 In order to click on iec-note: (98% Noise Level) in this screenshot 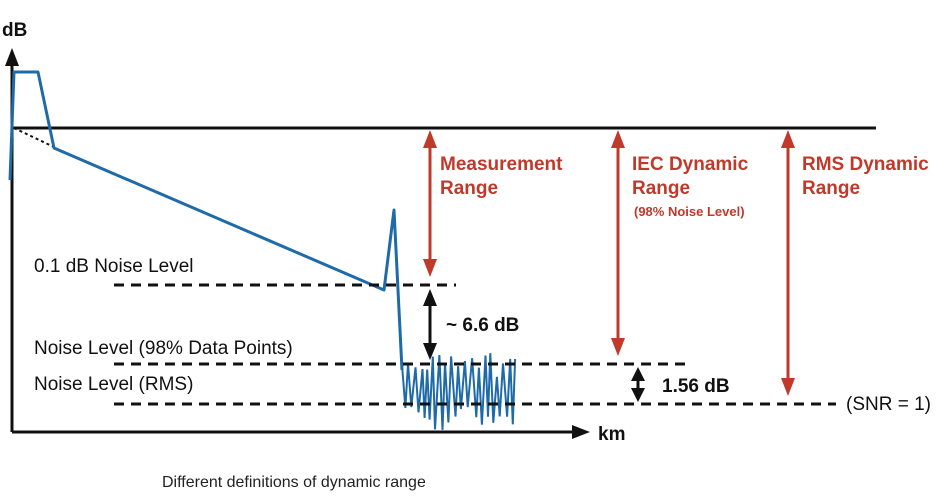, I will do `click(689, 211)`.